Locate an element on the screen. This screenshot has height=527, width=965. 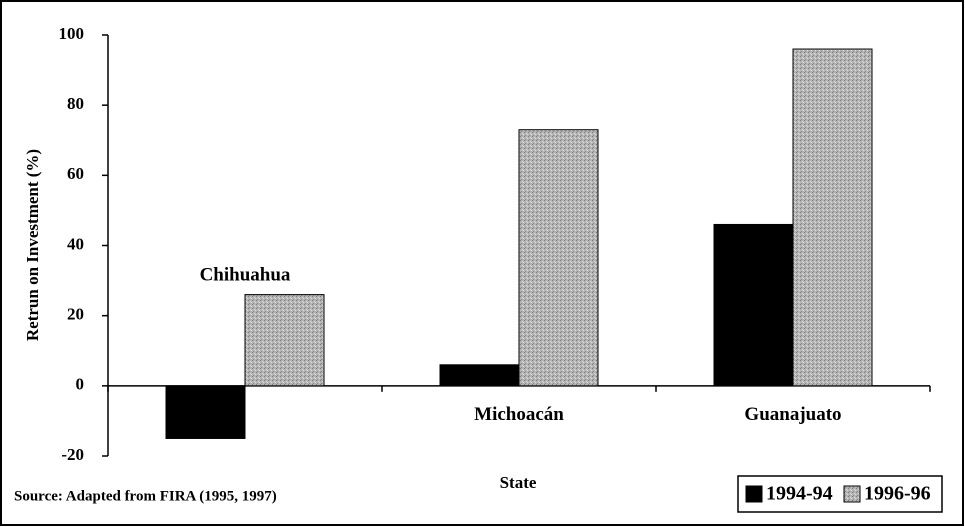
y-tick-label: 100 is located at coordinates (72, 33).